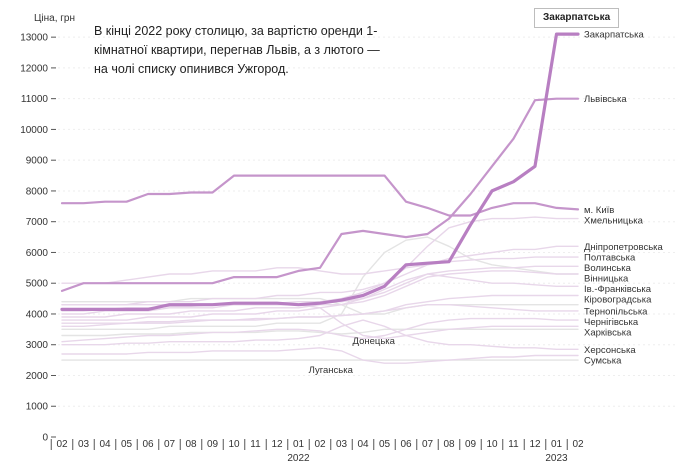 The width and height of the screenshot is (688, 472). Describe the element at coordinates (34, 68) in the screenshot. I see `y-tick-label: 12000` at that location.